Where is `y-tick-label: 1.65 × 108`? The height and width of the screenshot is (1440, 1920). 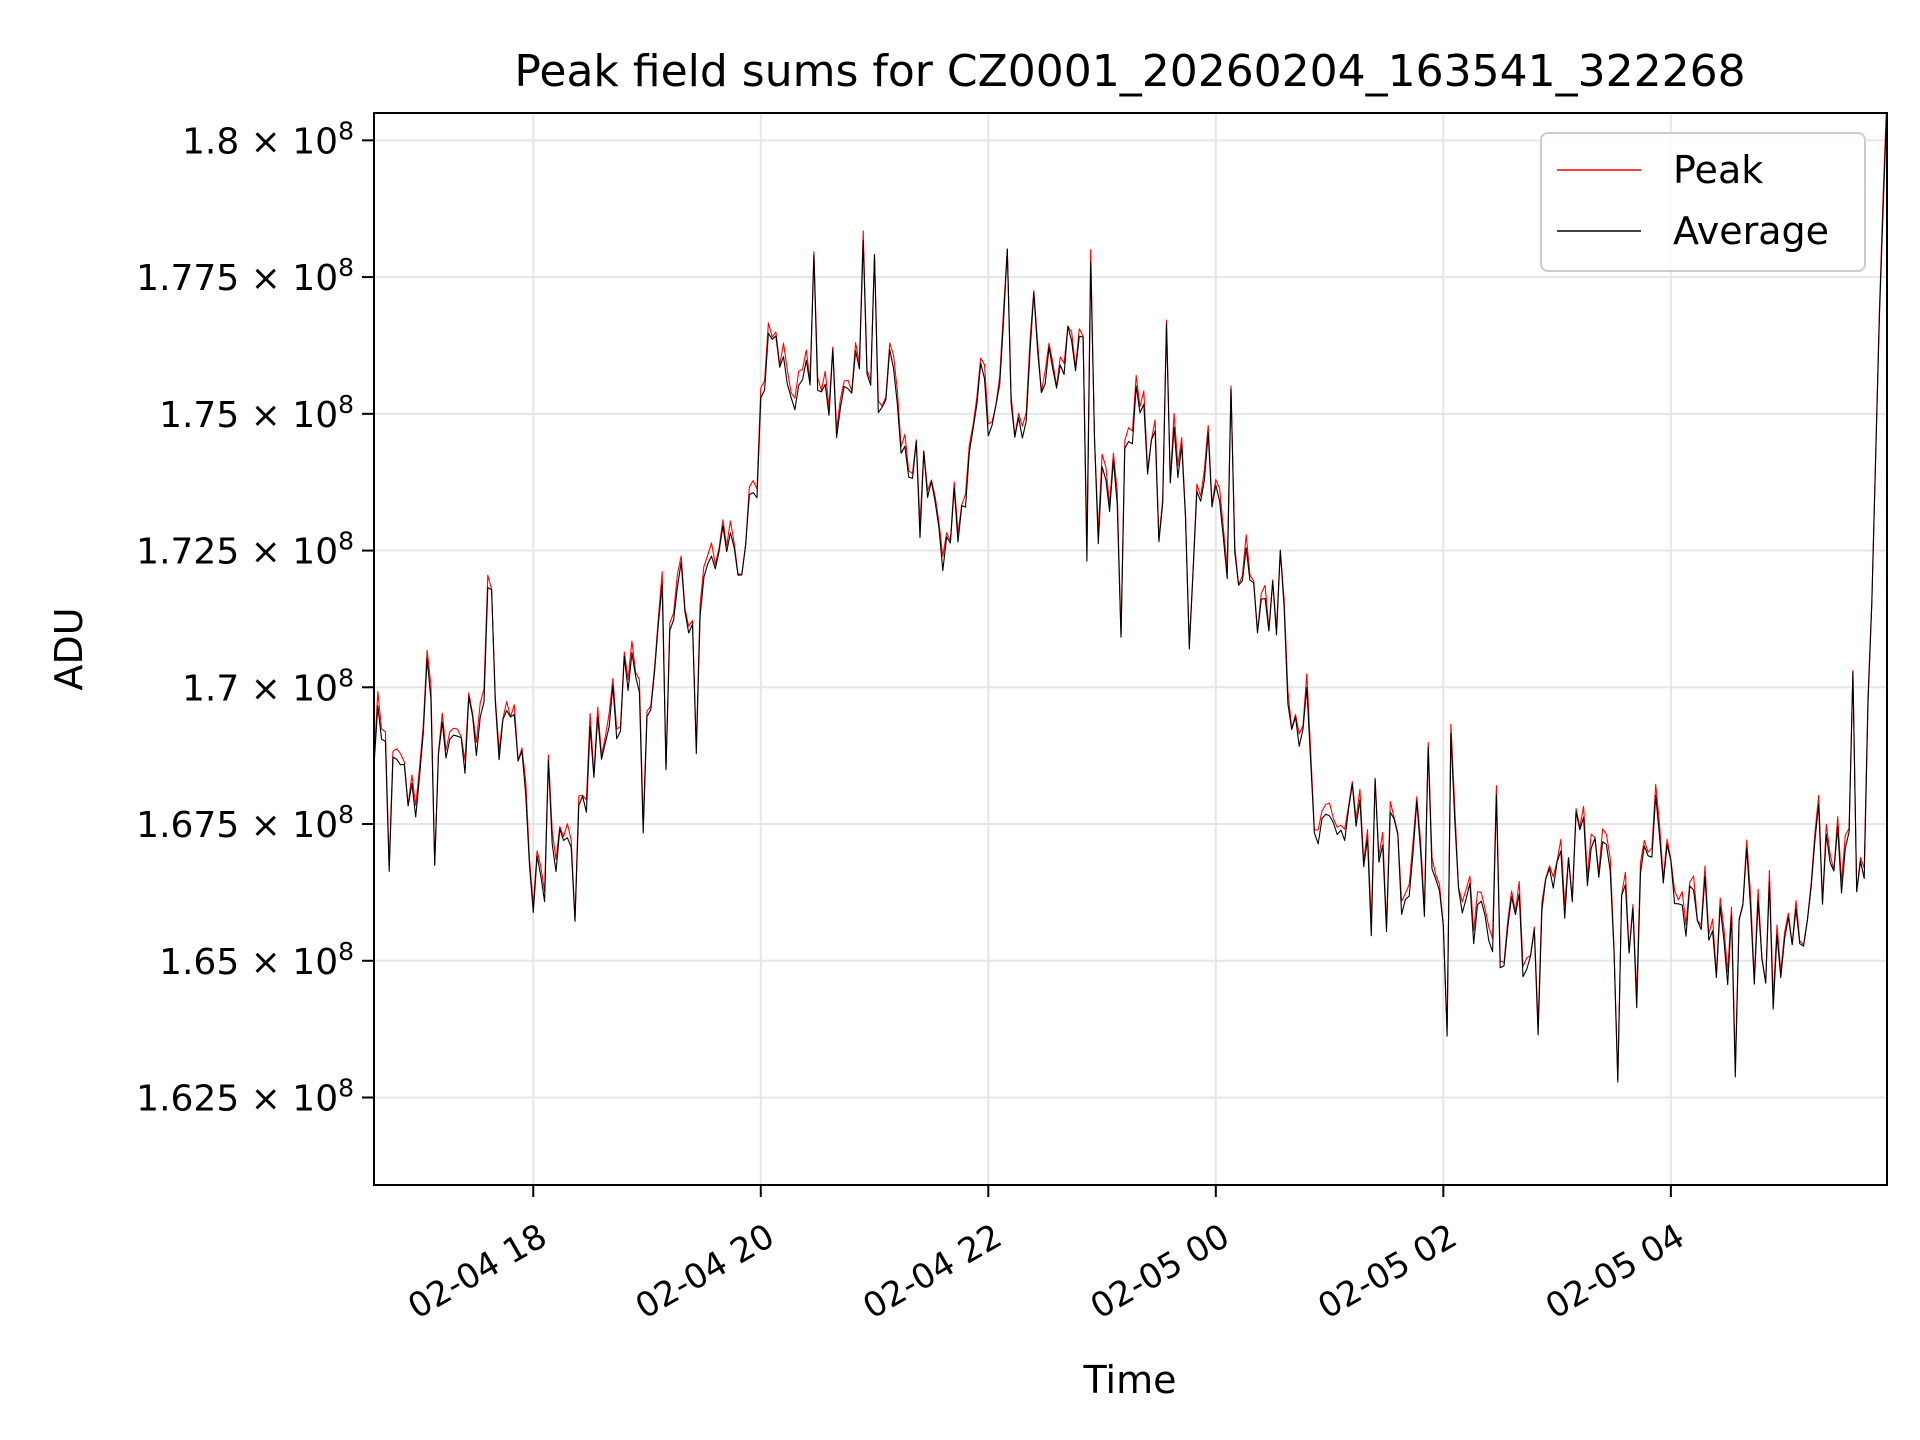 y-tick-label: 1.65 × 108 is located at coordinates (256, 960).